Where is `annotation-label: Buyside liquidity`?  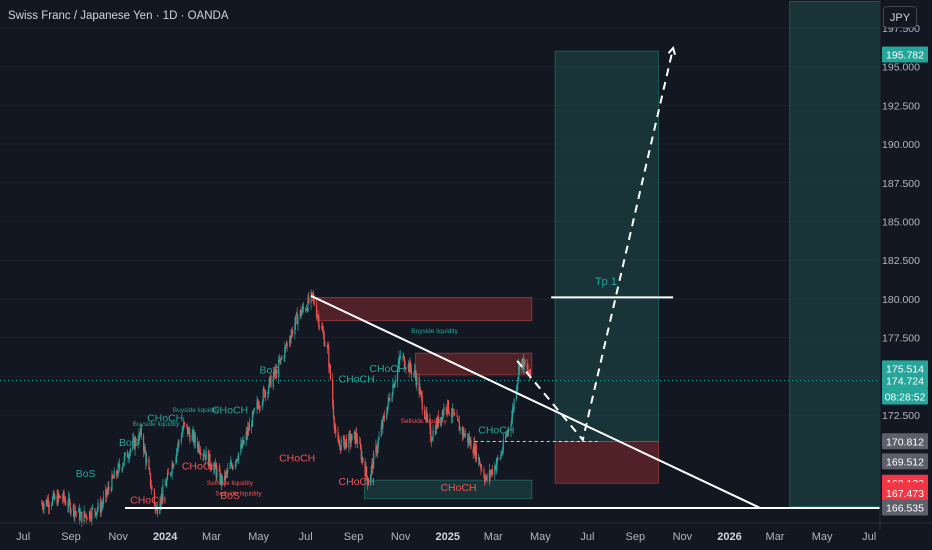 annotation-label: Buyside liquidity is located at coordinates (196, 410).